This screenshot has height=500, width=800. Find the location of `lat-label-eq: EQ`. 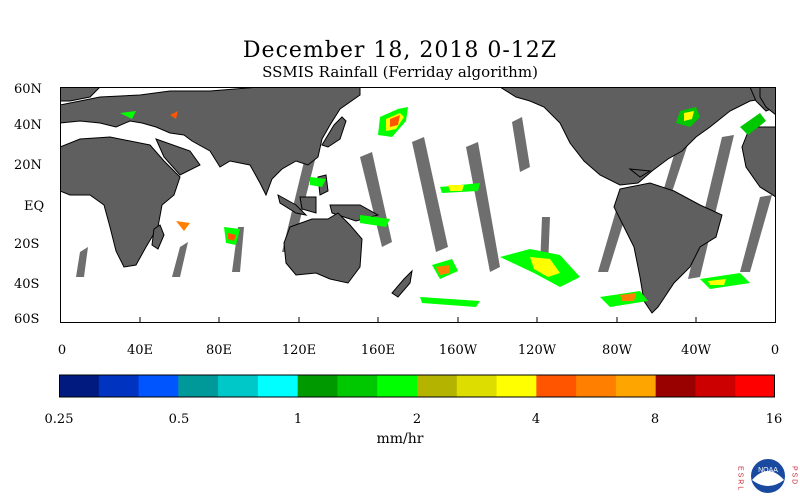

lat-label-eq: EQ is located at coordinates (34, 206).